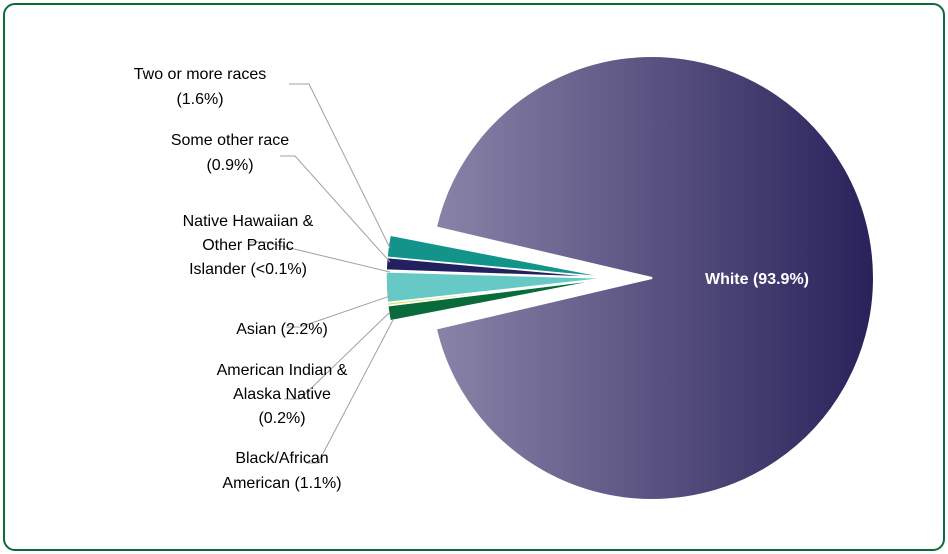  Describe the element at coordinates (281, 471) in the screenshot. I see `slice-label-black-african-american: Black/African American (1.1%)` at that location.